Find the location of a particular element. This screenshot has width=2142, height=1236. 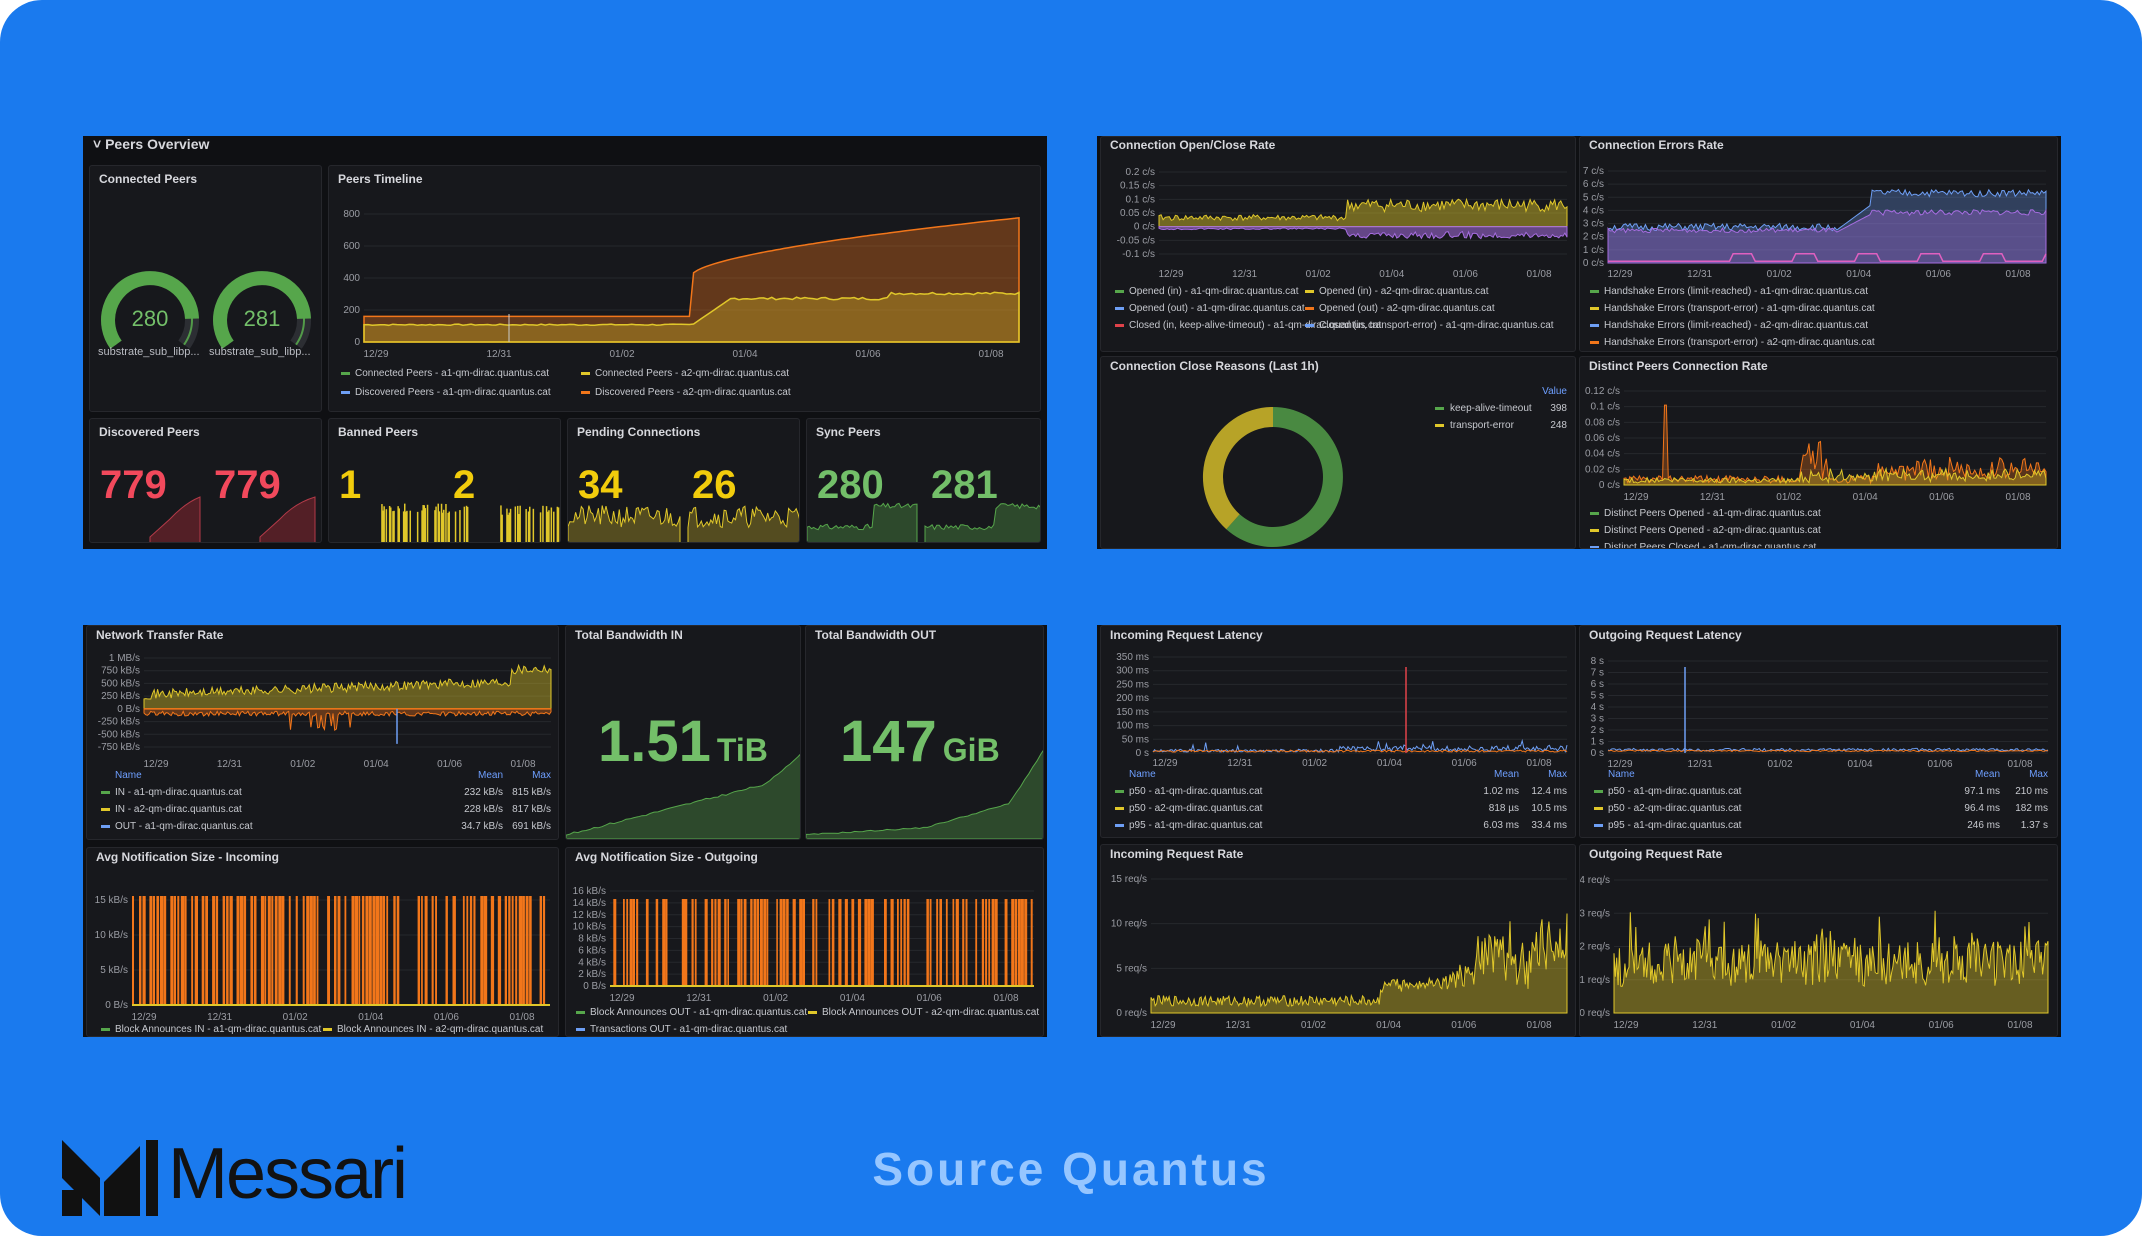

stat-value: 147 GiB is located at coordinates (920, 741).